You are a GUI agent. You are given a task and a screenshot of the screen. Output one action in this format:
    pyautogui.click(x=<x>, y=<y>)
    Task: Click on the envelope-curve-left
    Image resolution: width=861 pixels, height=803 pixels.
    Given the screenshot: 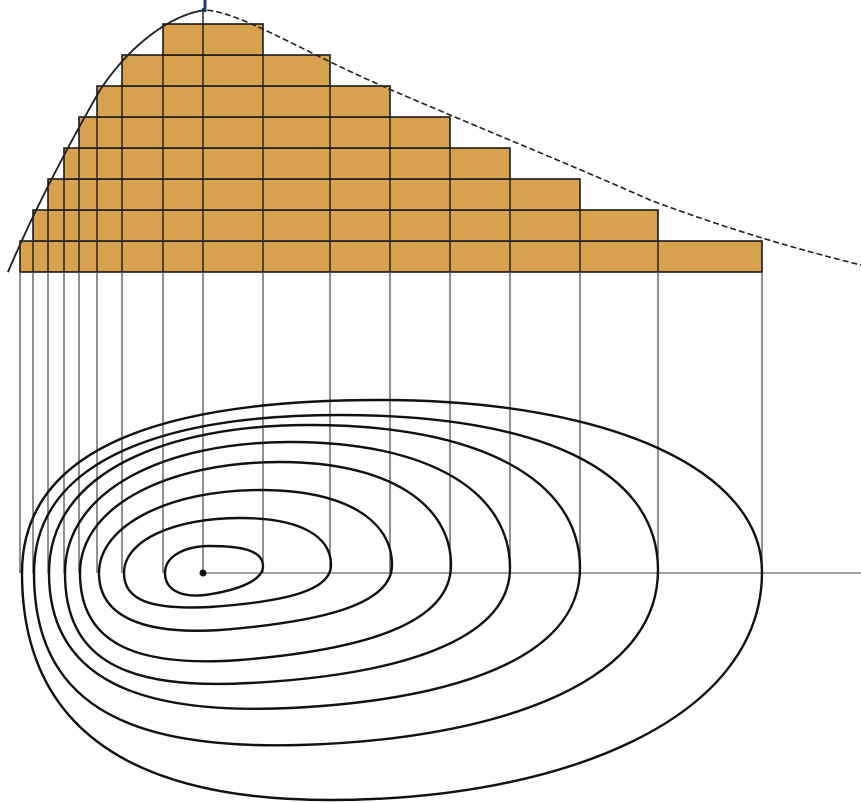 What is the action you would take?
    pyautogui.click(x=106, y=141)
    